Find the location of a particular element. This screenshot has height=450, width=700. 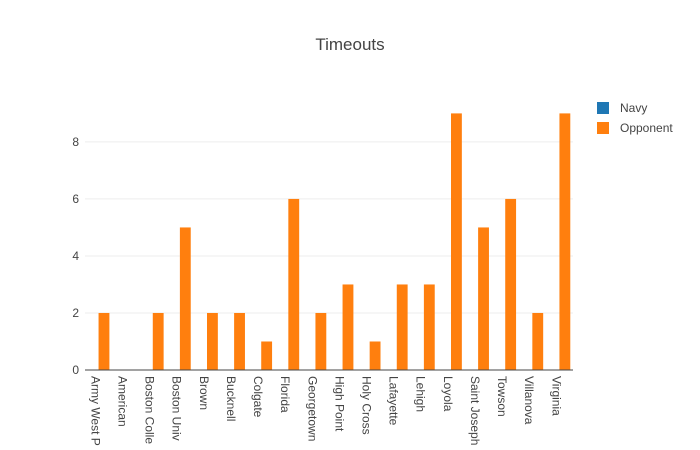

legend-label: Opponent is located at coordinates (646, 128).